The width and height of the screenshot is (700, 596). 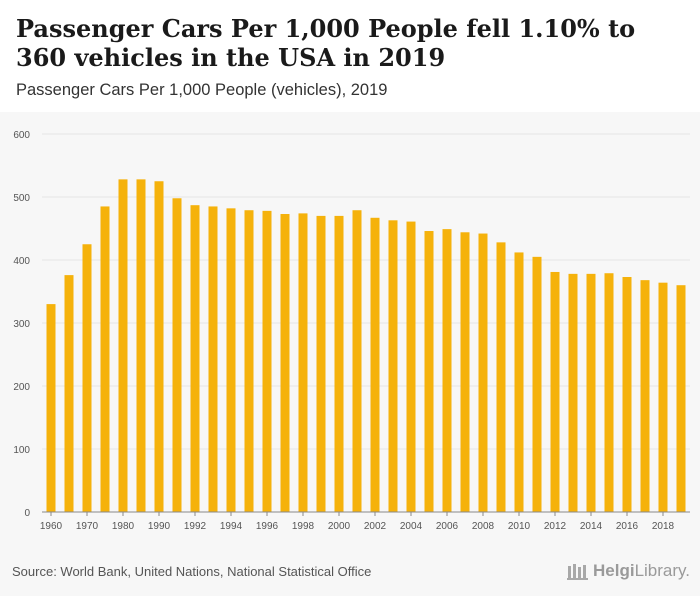 I want to click on x-tick-label: 2008, so click(x=483, y=526).